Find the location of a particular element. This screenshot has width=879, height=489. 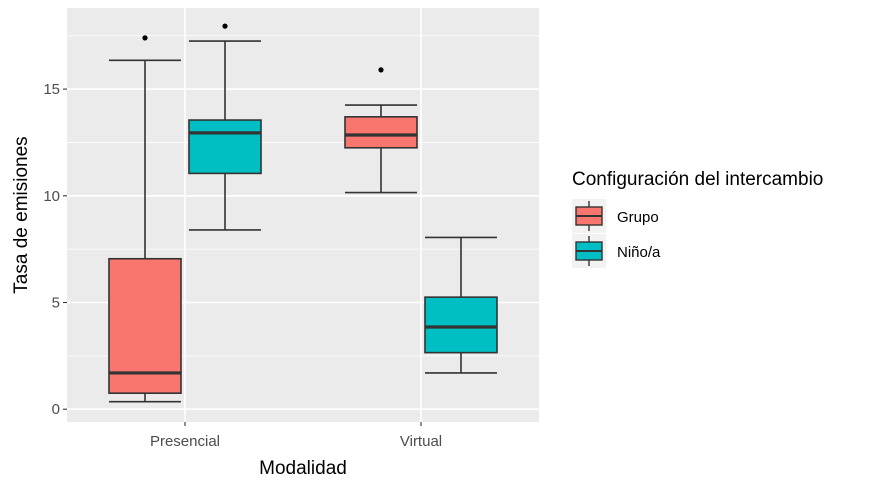

y-tick-label: 10 is located at coordinates (51, 196).